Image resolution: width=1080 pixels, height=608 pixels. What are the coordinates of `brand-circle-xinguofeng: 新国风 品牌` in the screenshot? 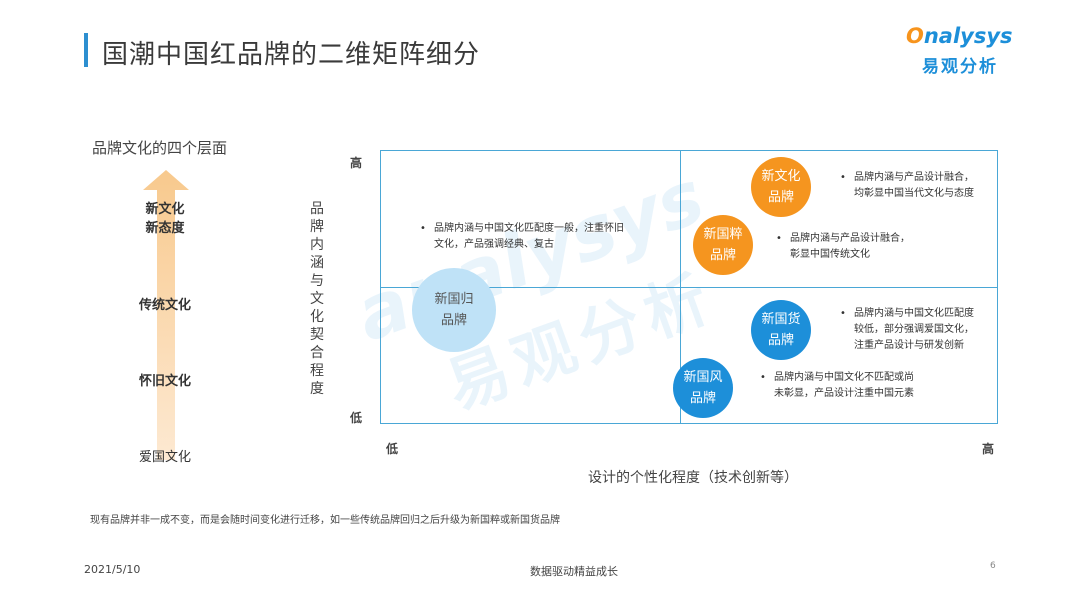 It's located at (703, 388).